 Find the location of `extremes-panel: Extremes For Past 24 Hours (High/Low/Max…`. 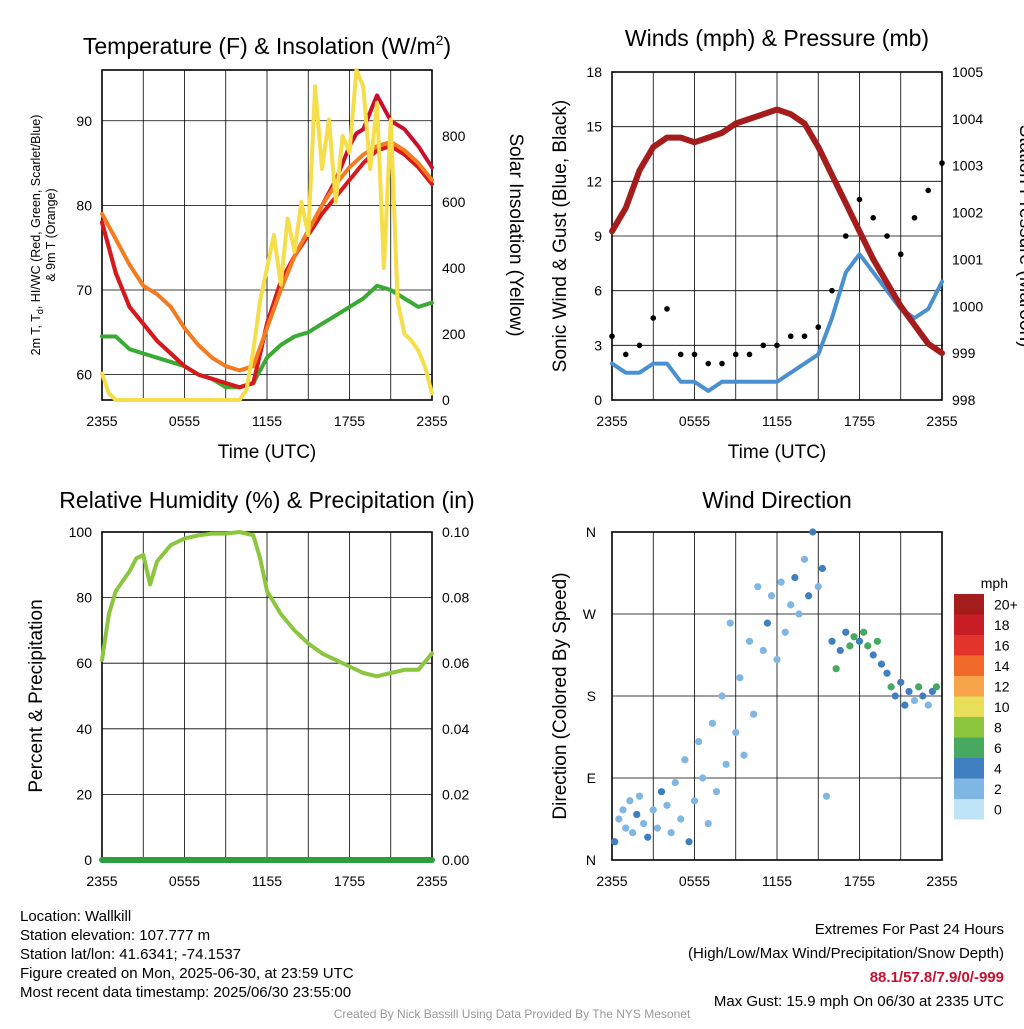

extremes-panel: Extremes For Past 24 Hours (High/Low/Max… is located at coordinates (846, 966).